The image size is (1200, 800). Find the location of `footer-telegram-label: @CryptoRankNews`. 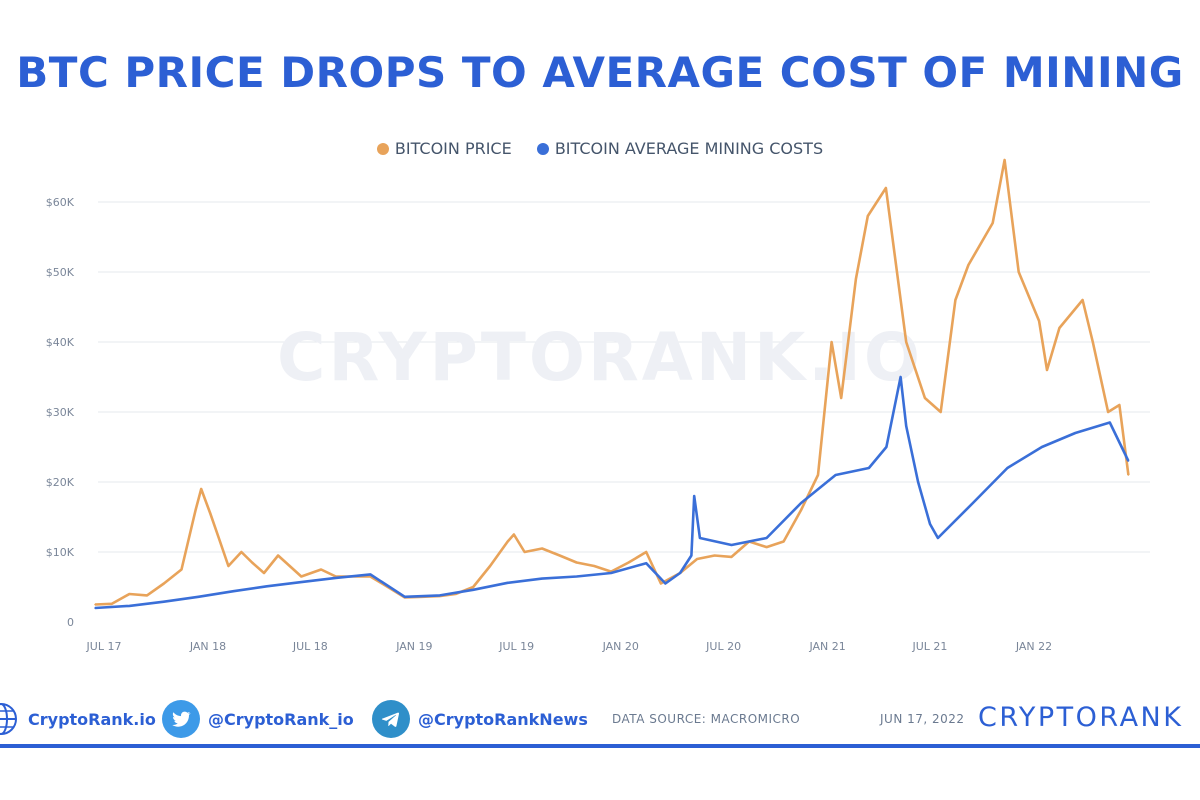

footer-telegram-label: @CryptoRankNews is located at coordinates (503, 719).